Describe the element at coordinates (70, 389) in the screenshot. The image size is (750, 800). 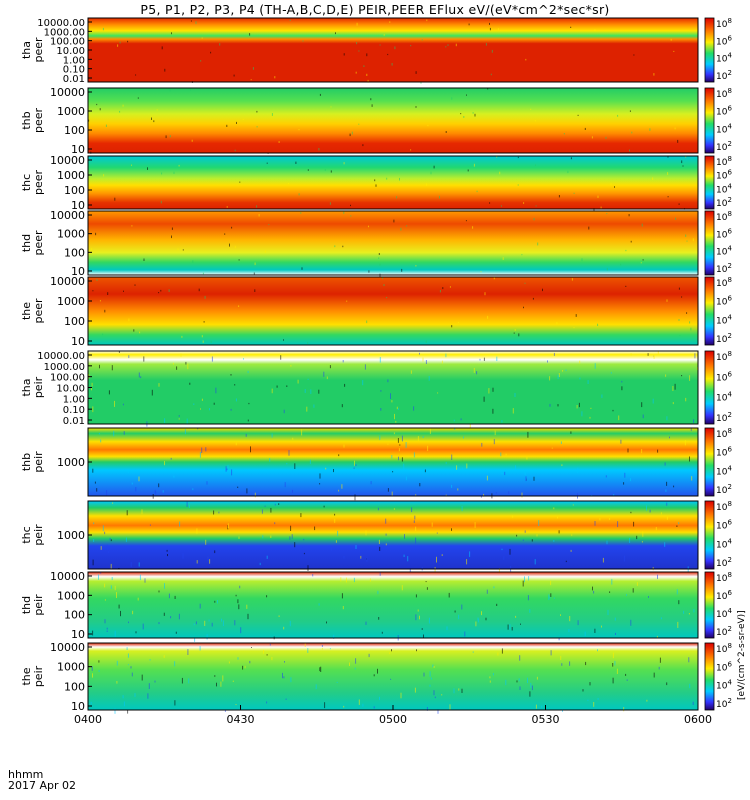
I see `y-tick-label: 10.00` at that location.